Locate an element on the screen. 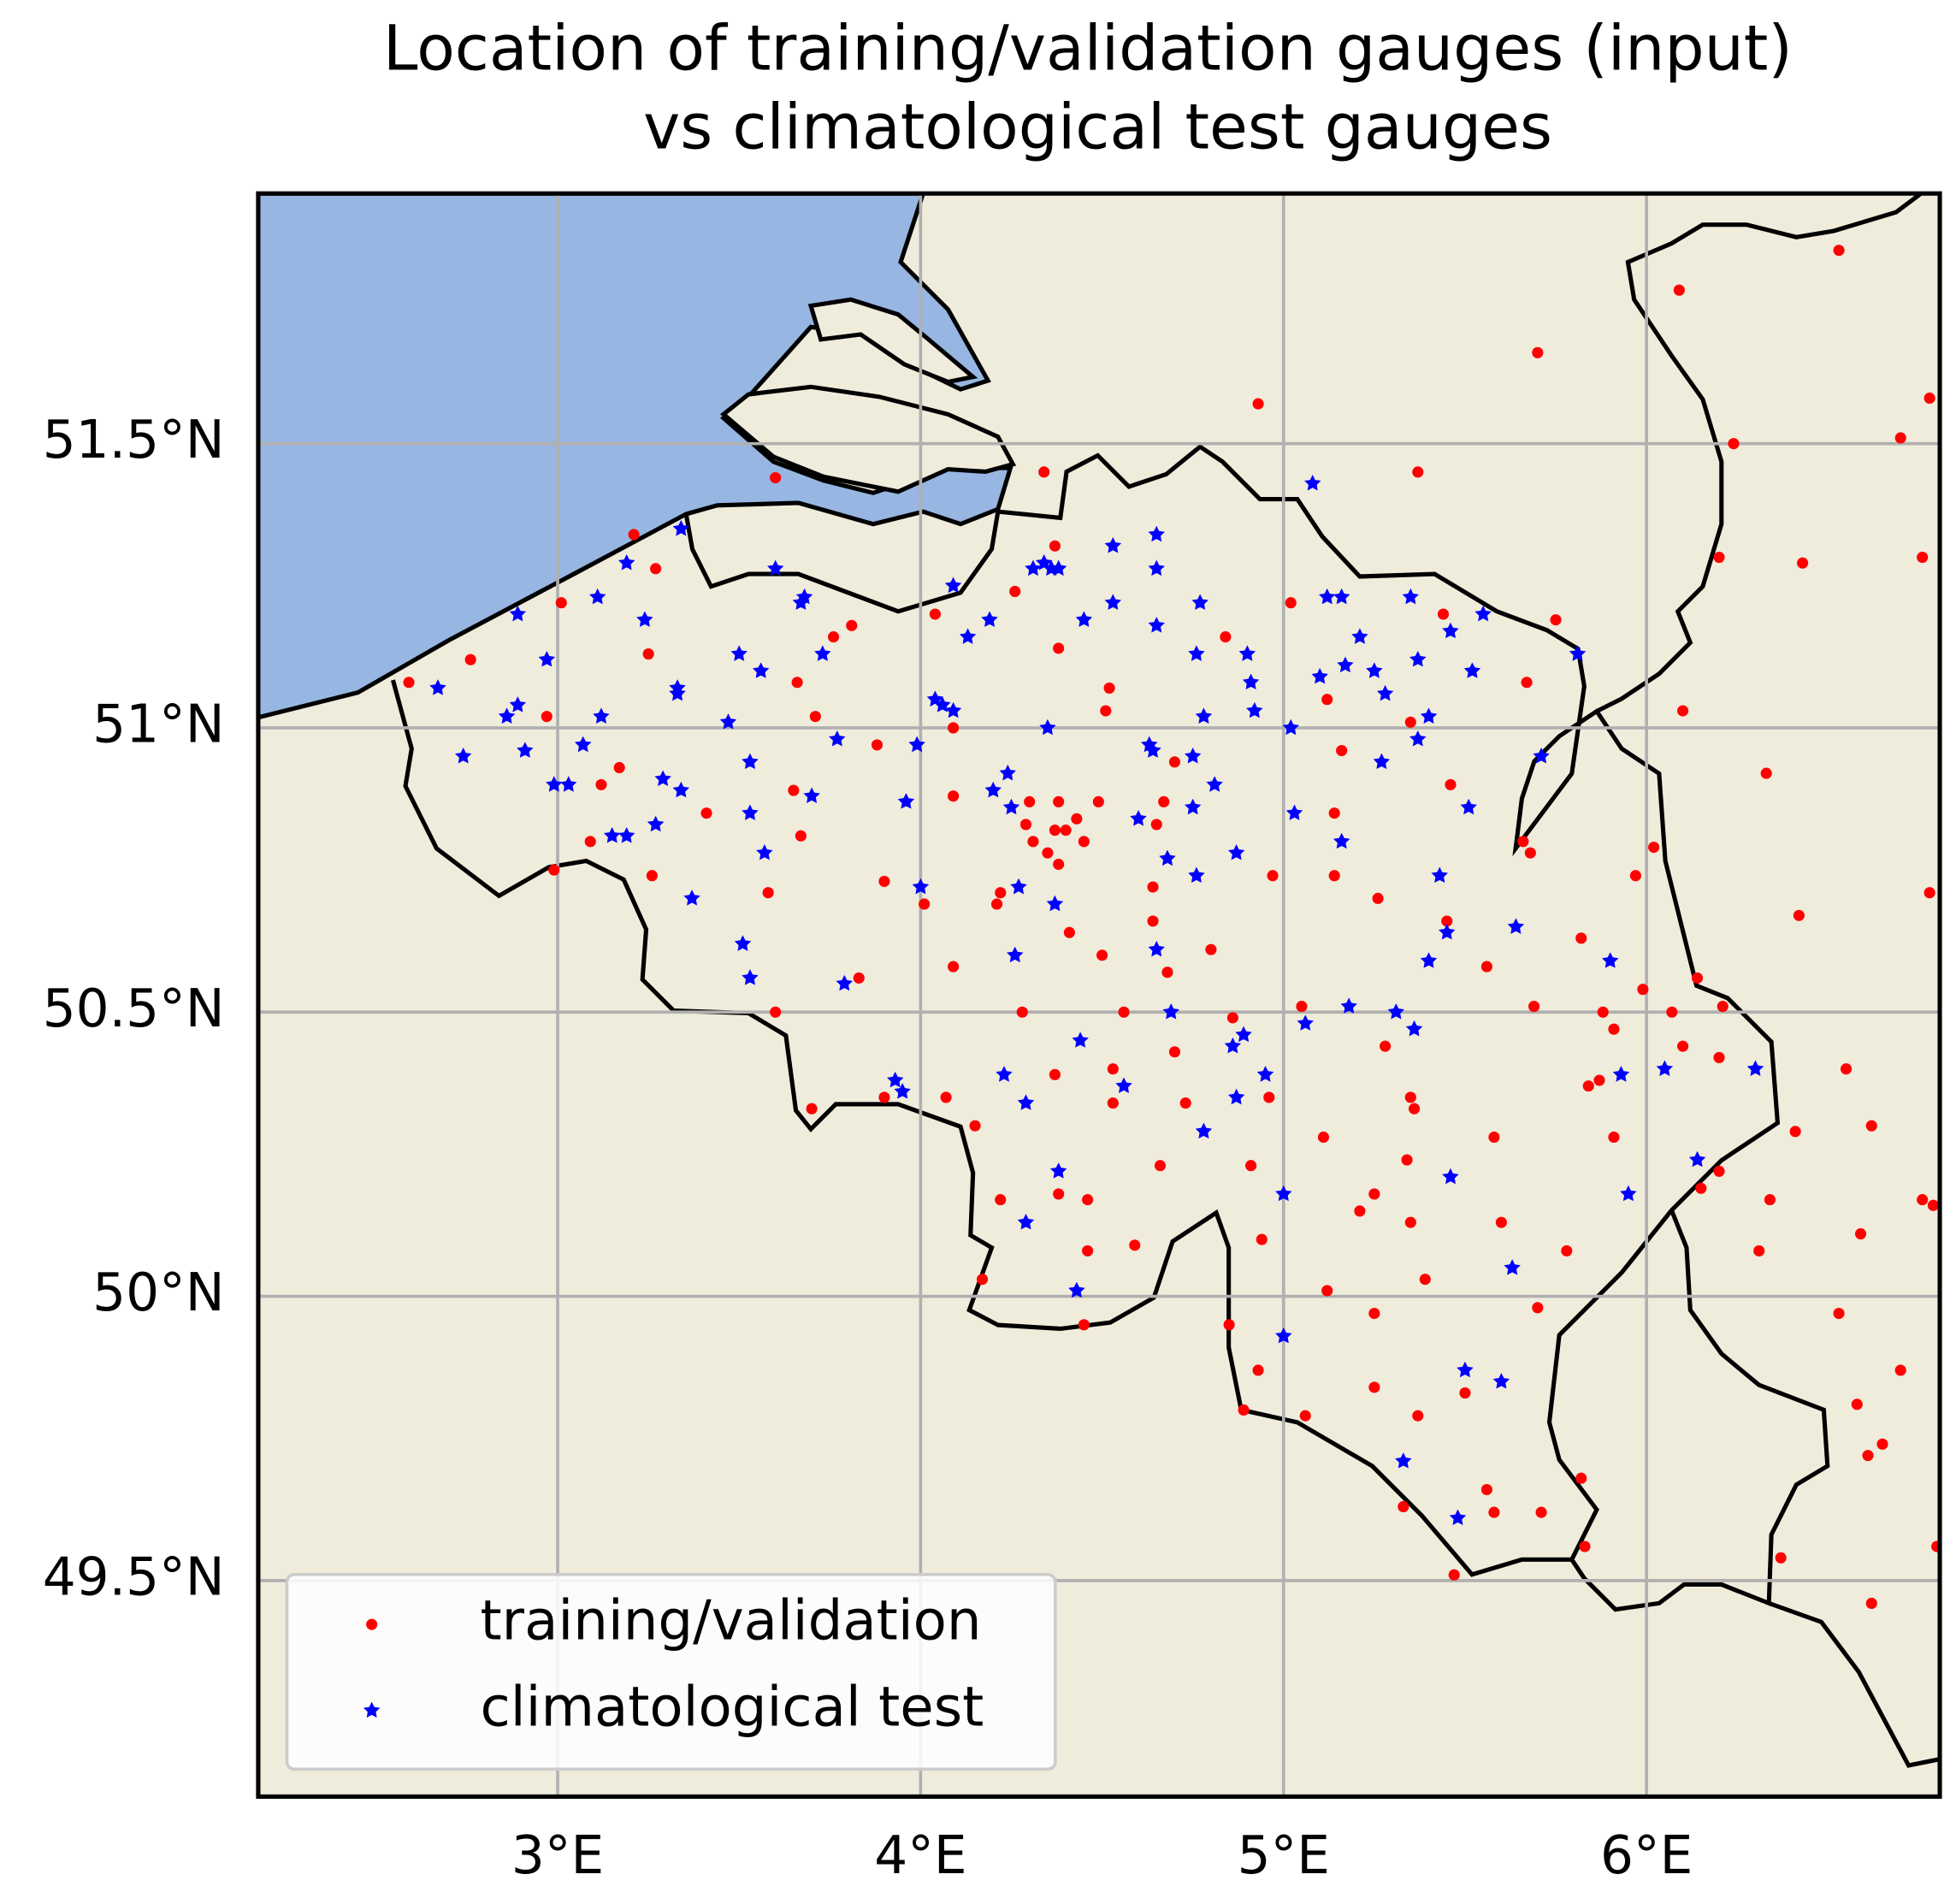  border is located at coordinates (1700, 1411).